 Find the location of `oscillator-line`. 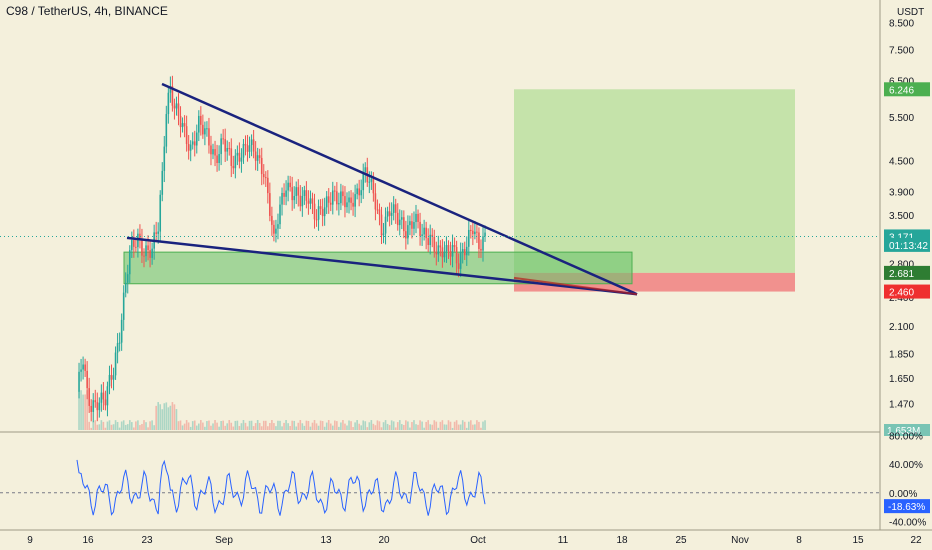

oscillator-line is located at coordinates (281, 487).